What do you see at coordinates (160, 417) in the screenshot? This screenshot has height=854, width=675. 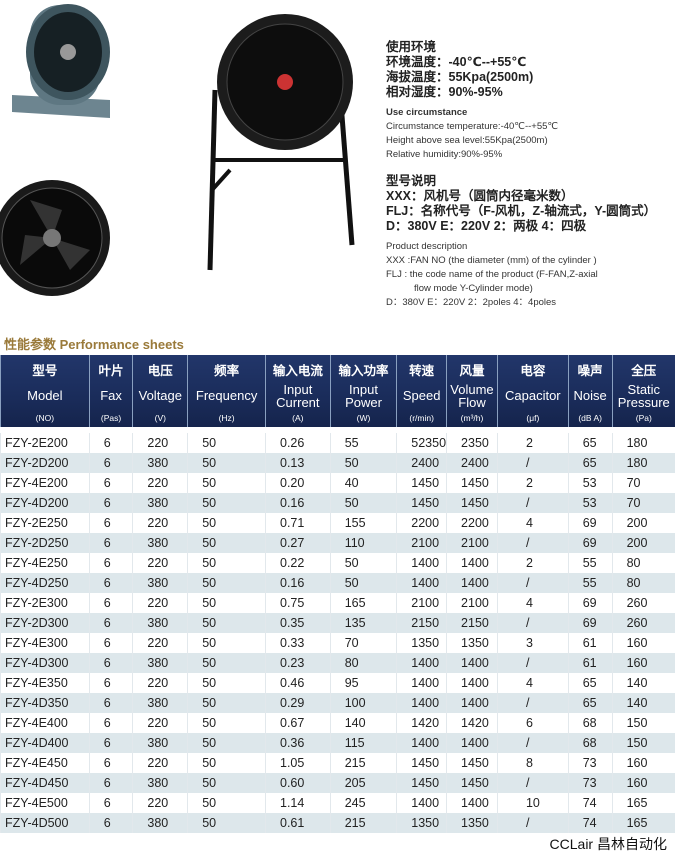 I see `column-header-unit: (V)` at bounding box center [160, 417].